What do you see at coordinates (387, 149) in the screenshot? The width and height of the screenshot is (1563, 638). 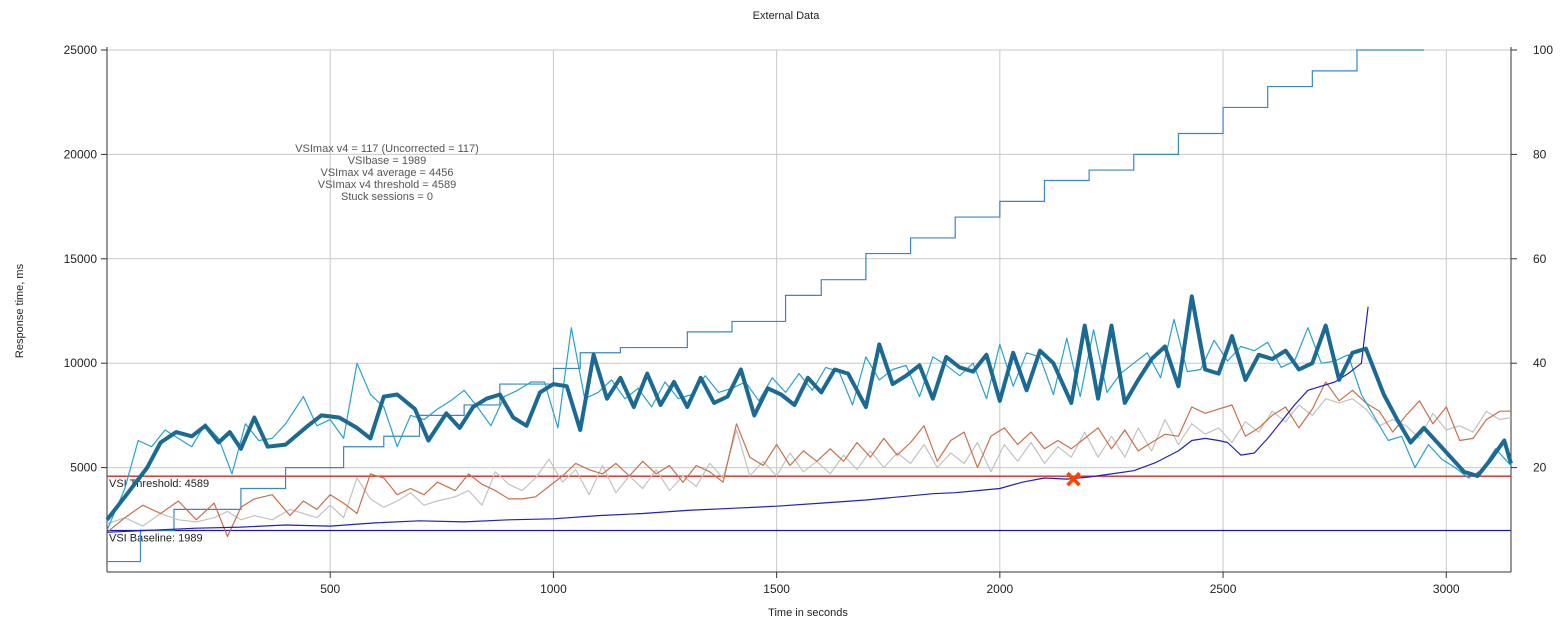 I see `annotation-line: VSImax v4 = 117 (Uncorrected = 117)` at bounding box center [387, 149].